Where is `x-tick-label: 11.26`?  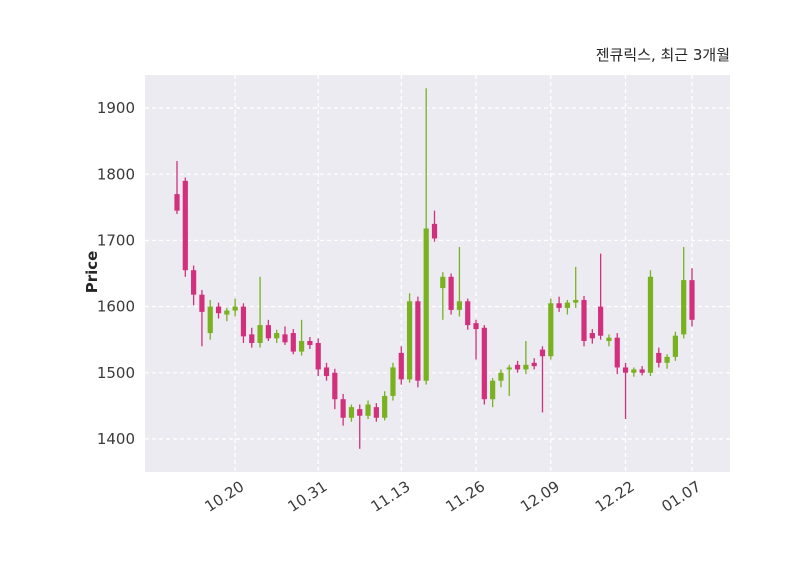 x-tick-label: 11.26 is located at coordinates (465, 496).